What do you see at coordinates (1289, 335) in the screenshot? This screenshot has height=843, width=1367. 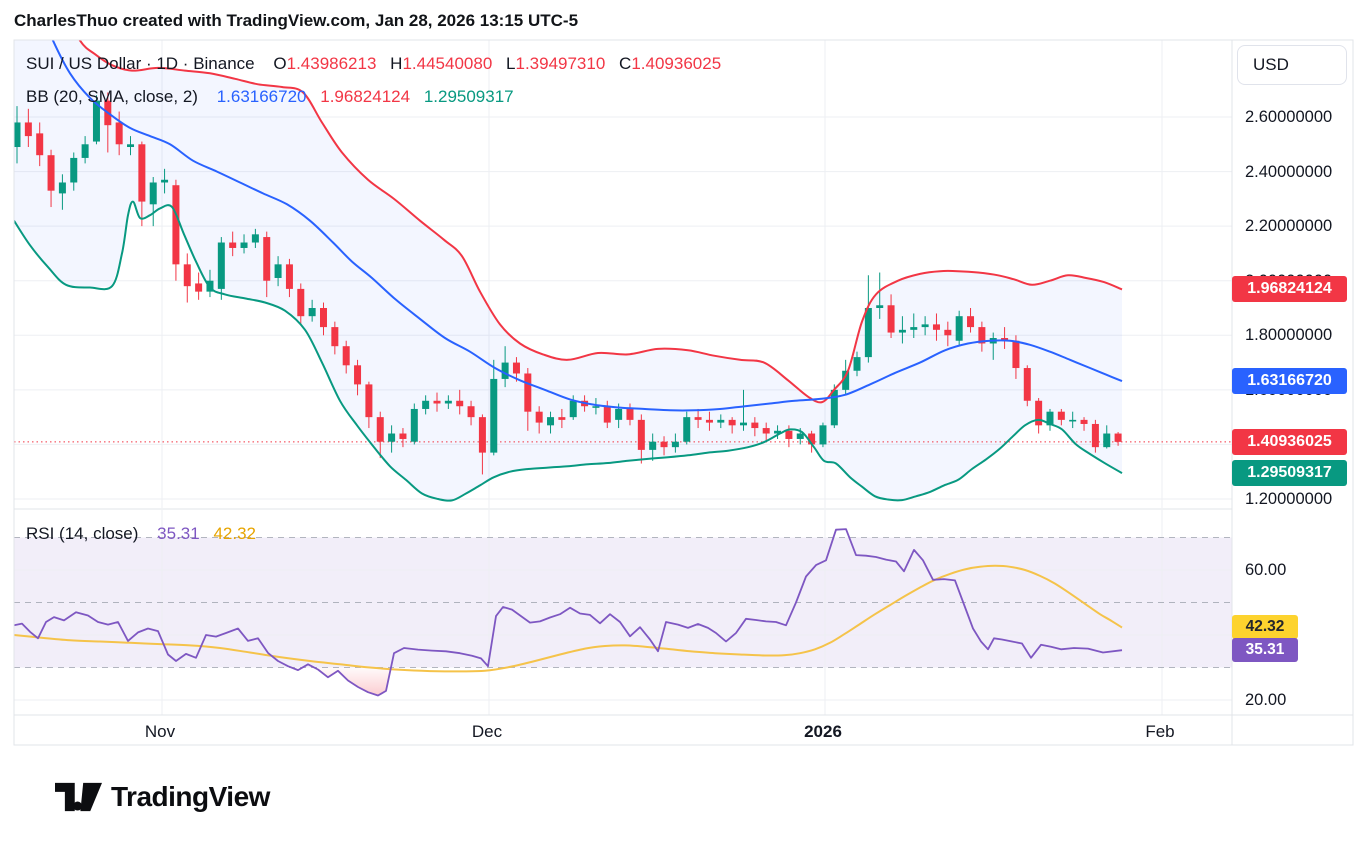 I see `price-axis-label: 1.80000000` at bounding box center [1289, 335].